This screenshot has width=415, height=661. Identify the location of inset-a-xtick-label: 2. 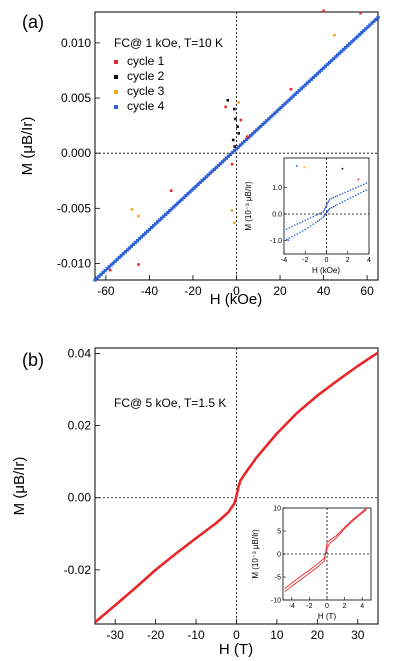
(348, 260).